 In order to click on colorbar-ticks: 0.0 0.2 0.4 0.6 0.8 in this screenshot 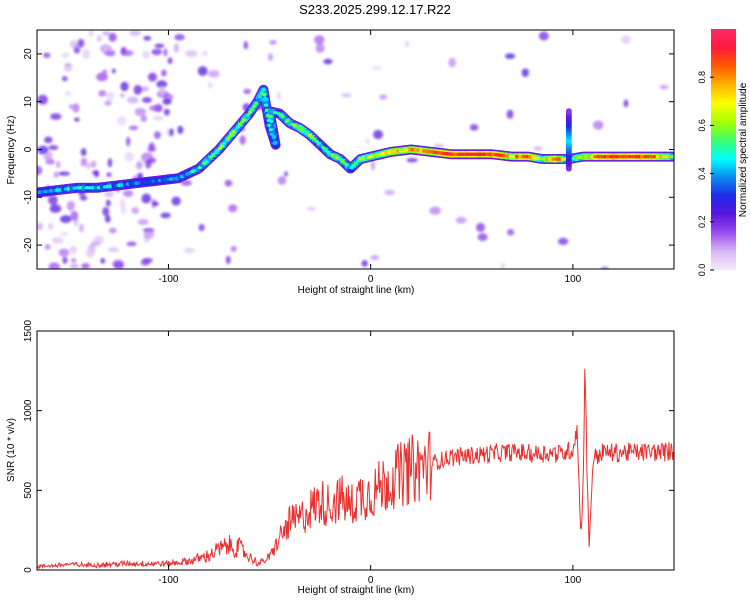, I will do `click(705, 173)`.